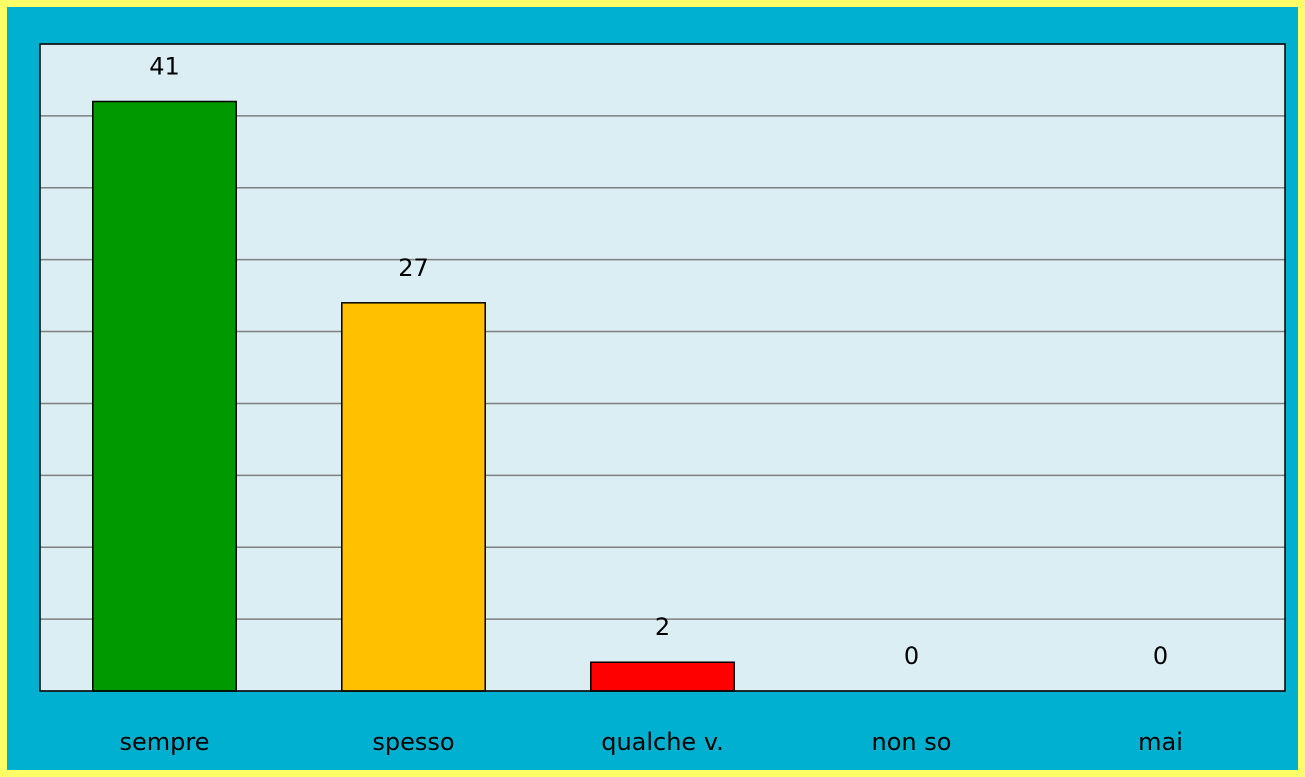 This screenshot has height=777, width=1305. What do you see at coordinates (1160, 742) in the screenshot?
I see `x-tick-label: mai` at bounding box center [1160, 742].